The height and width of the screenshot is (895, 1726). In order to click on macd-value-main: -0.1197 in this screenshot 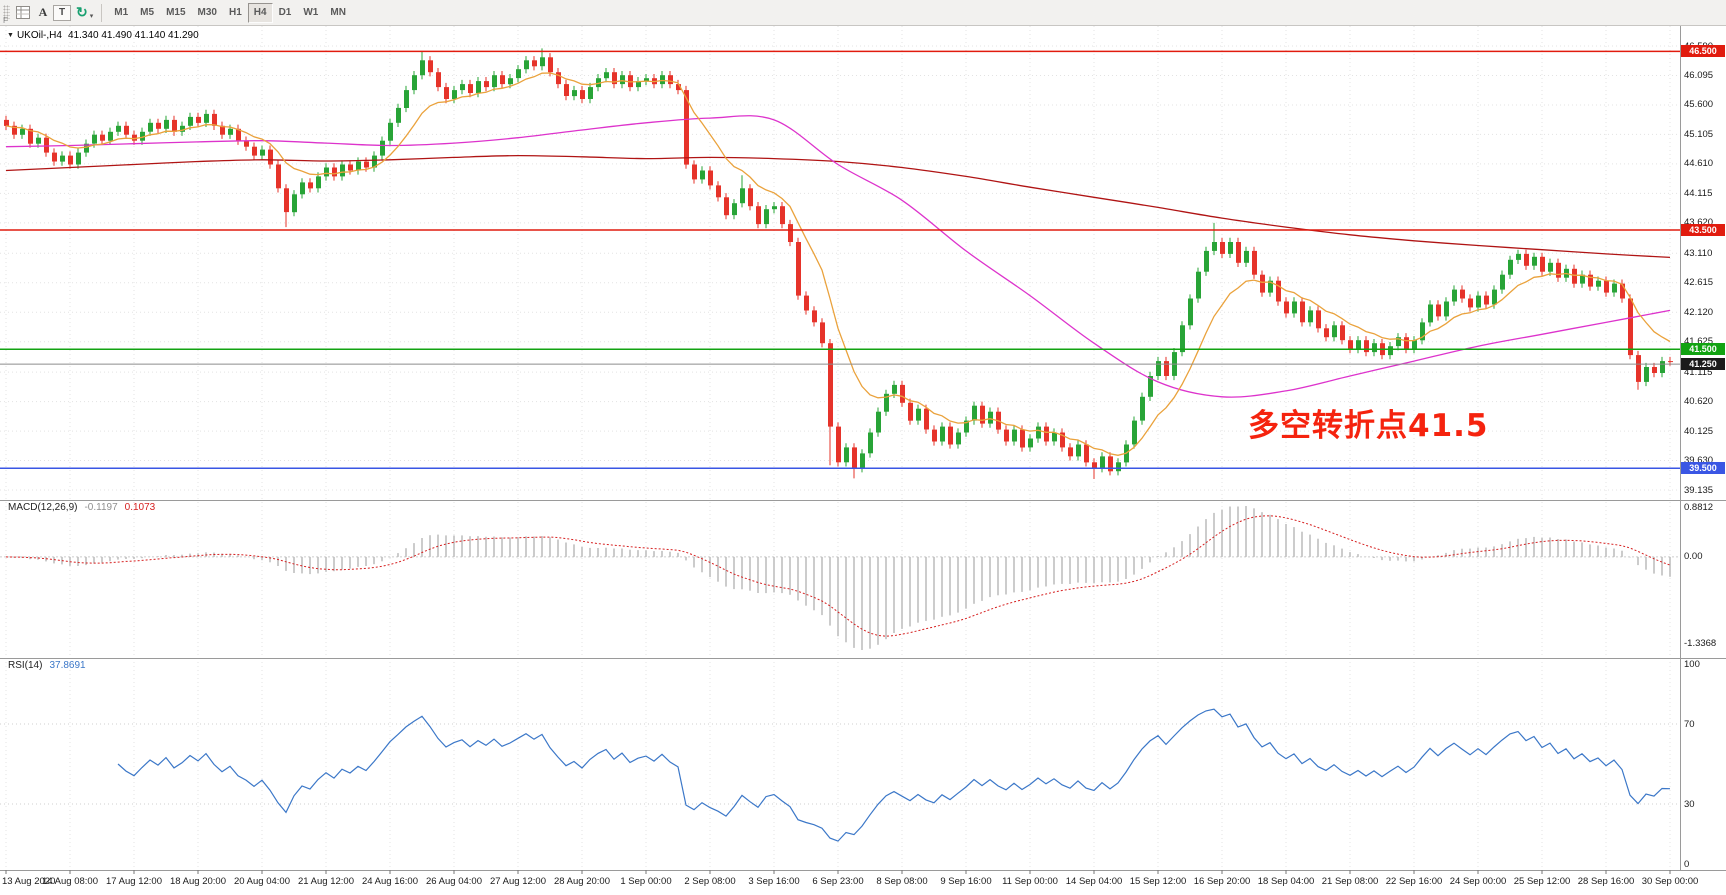, I will do `click(101, 507)`.